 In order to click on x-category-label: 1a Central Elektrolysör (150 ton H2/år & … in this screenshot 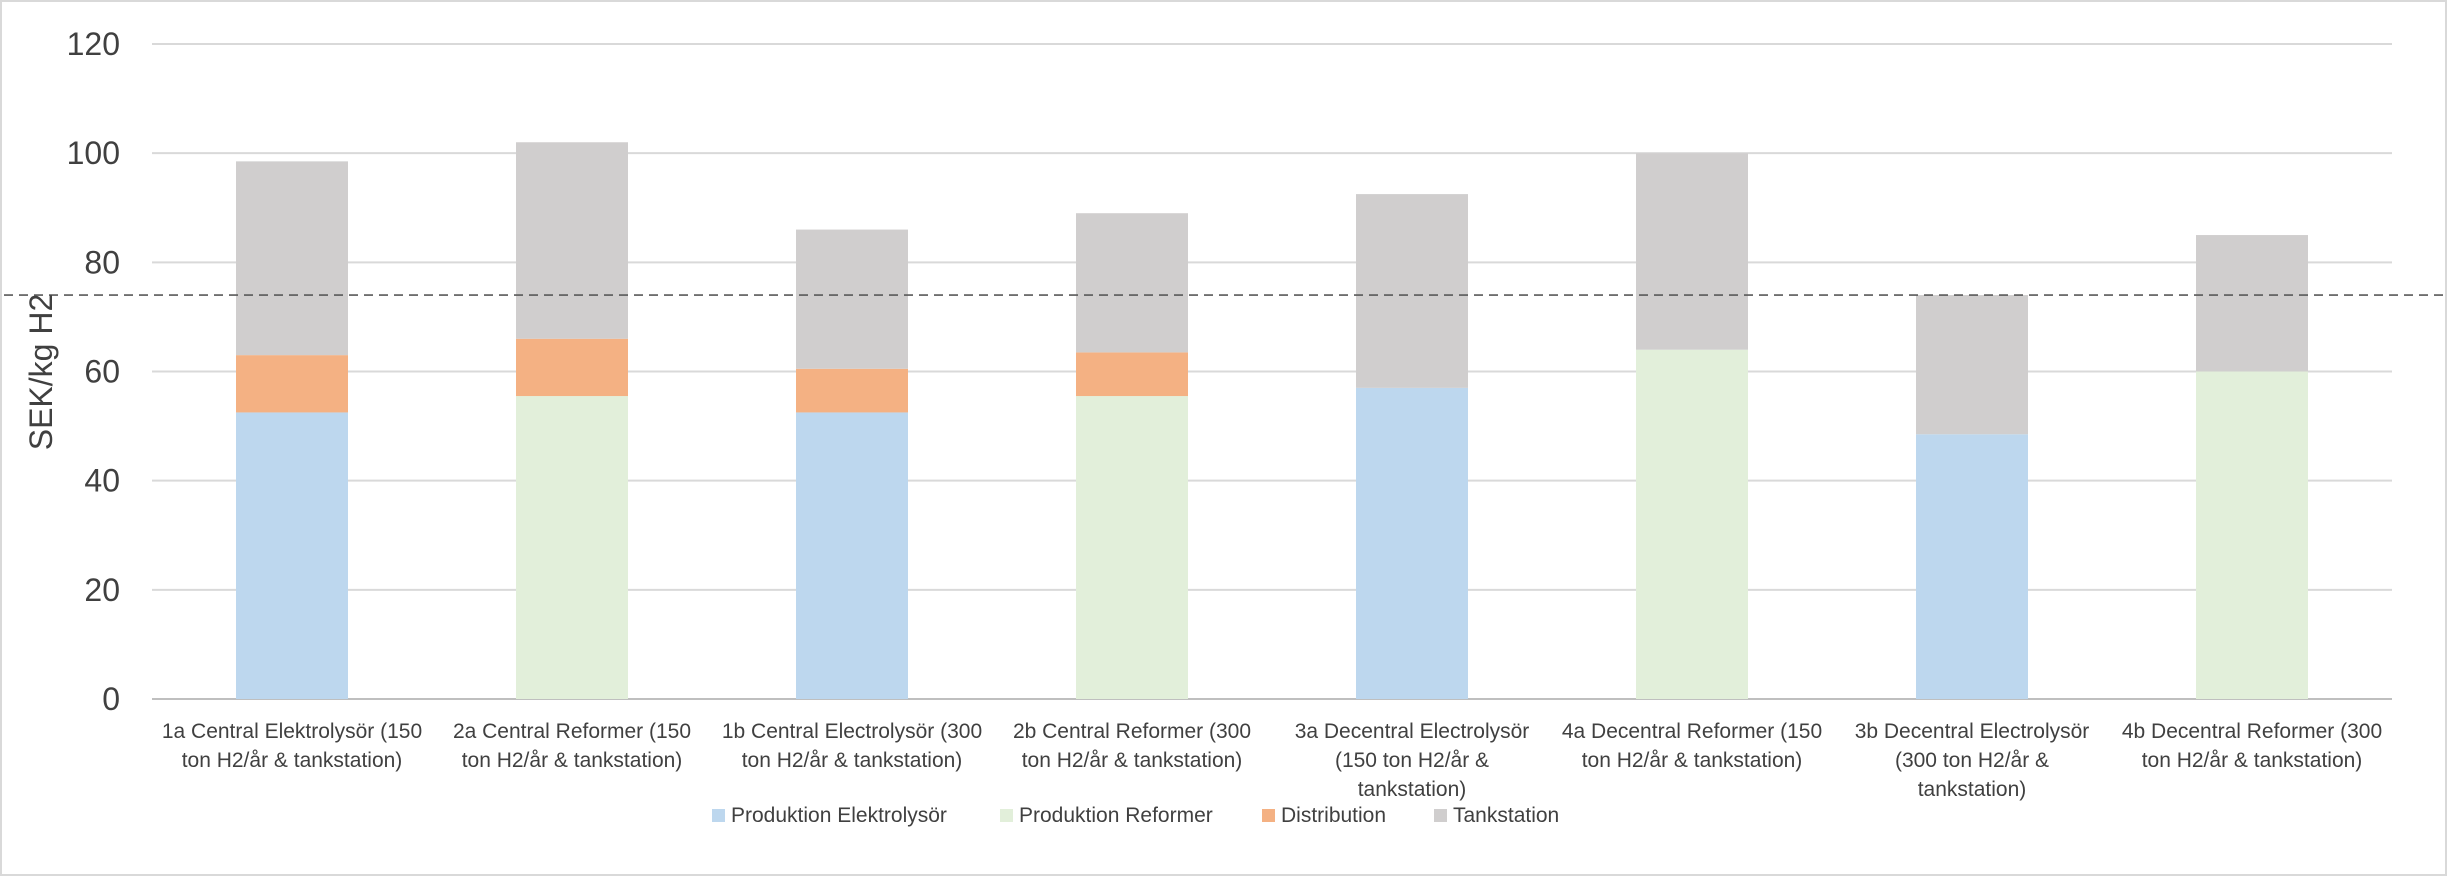, I will do `click(292, 746)`.